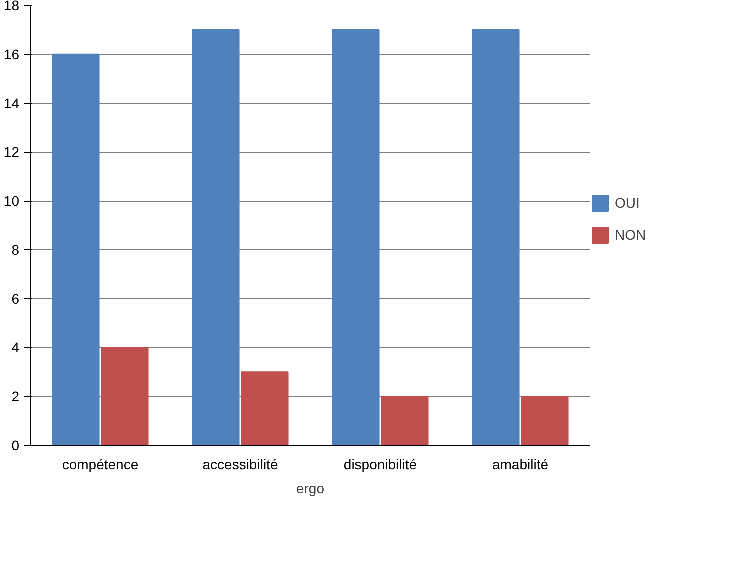  What do you see at coordinates (16, 396) in the screenshot?
I see `y-tick-label: 2` at bounding box center [16, 396].